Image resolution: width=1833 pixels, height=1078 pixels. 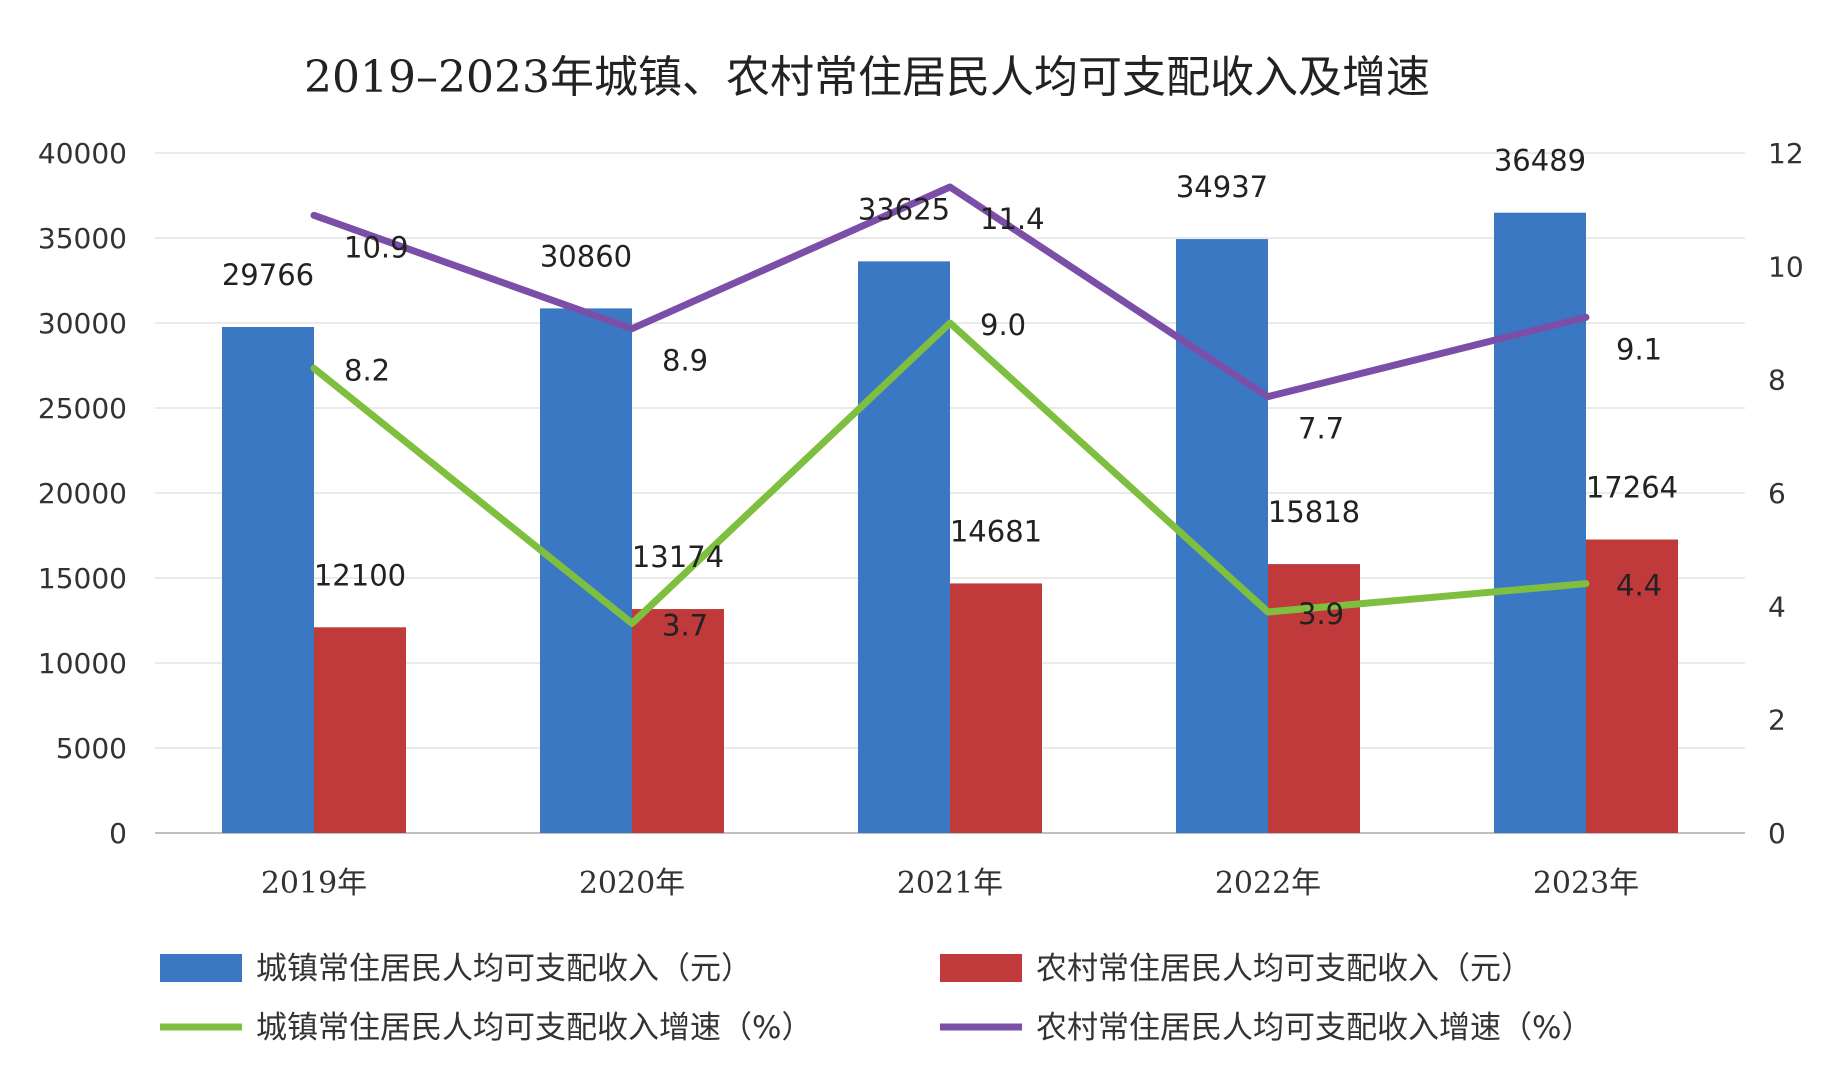 What do you see at coordinates (1777, 833) in the screenshot?
I see `right-axis-tick: 0` at bounding box center [1777, 833].